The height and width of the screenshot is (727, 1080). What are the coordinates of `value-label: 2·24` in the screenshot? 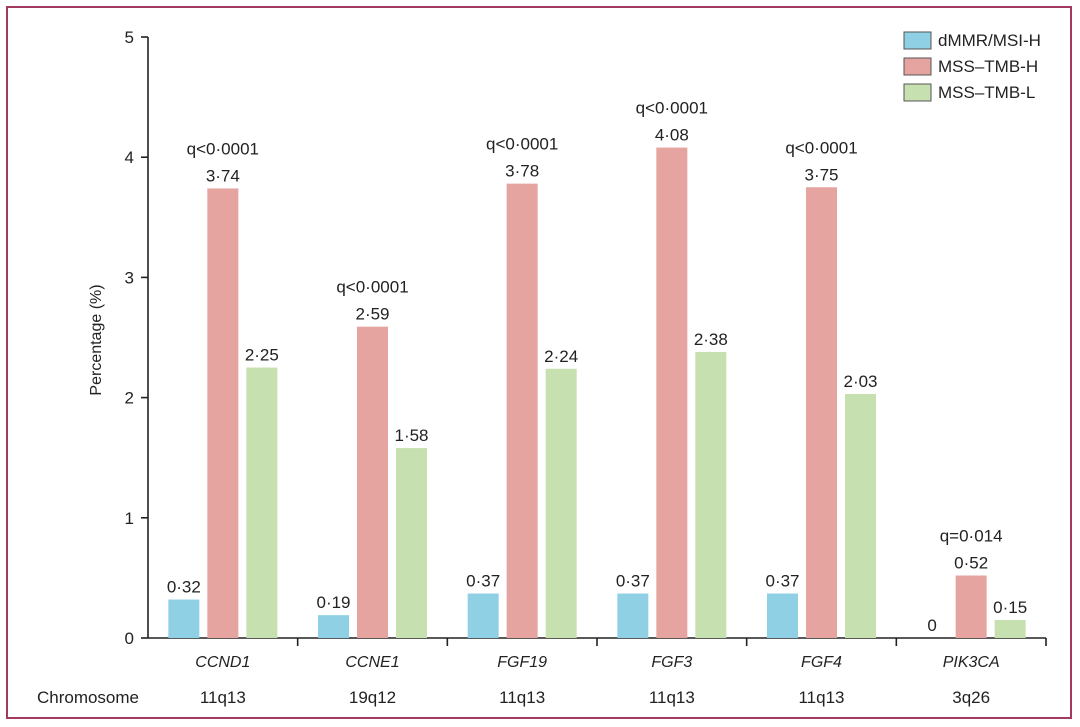 It's located at (561, 356).